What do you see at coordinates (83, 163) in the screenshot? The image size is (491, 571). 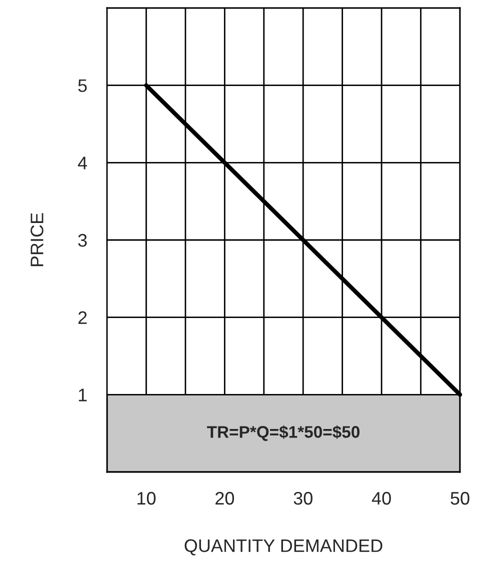 I see `y-tick-label: 4` at bounding box center [83, 163].